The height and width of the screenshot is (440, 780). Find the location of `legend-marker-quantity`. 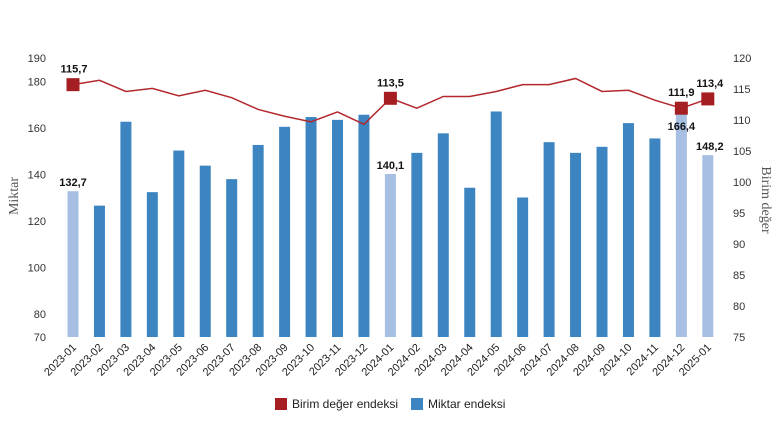

legend-marker-quantity is located at coordinates (417, 404).